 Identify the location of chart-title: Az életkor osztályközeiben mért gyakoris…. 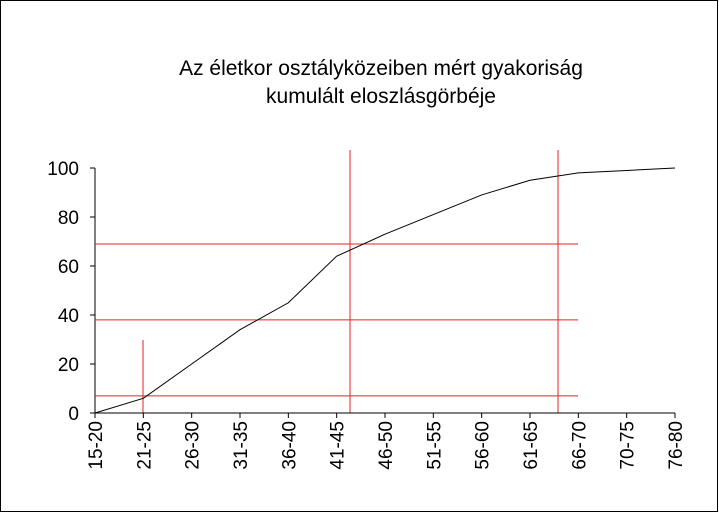
(381, 68).